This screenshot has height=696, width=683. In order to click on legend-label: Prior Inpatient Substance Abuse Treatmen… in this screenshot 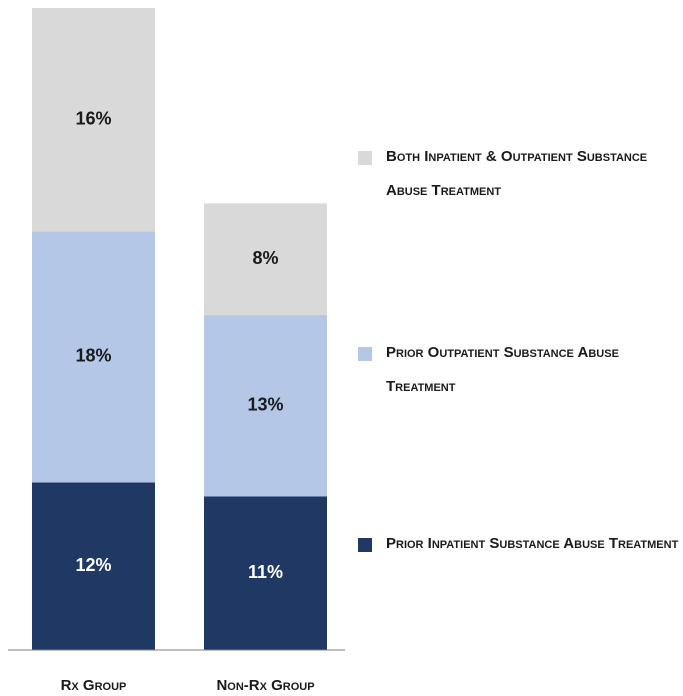, I will do `click(532, 543)`.